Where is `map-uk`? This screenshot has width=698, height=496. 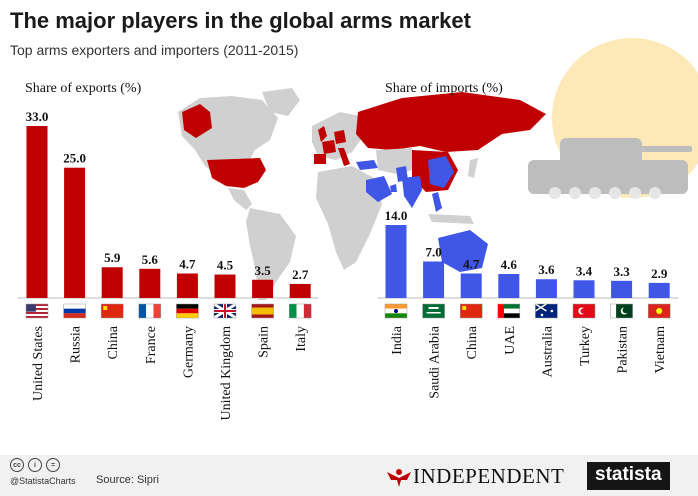 map-uk is located at coordinates (322, 134).